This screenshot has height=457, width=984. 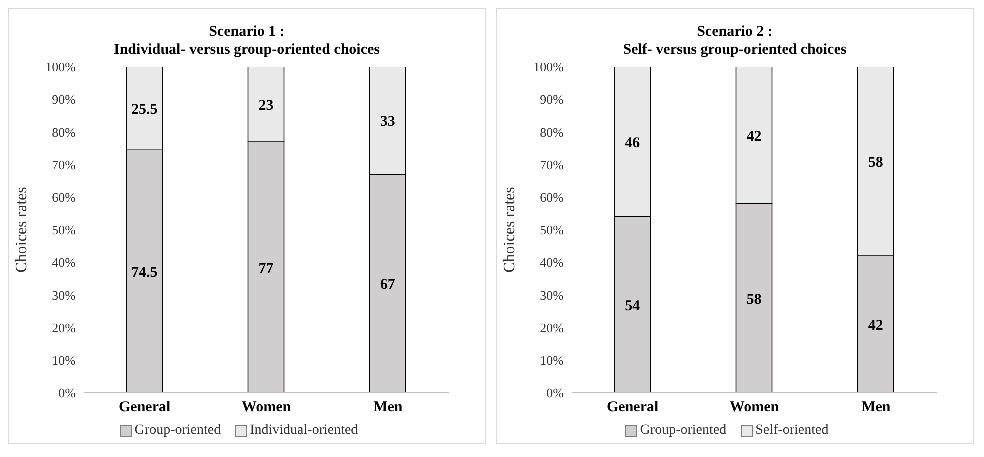 What do you see at coordinates (247, 32) in the screenshot?
I see `chart-title: Scenario 1 :` at bounding box center [247, 32].